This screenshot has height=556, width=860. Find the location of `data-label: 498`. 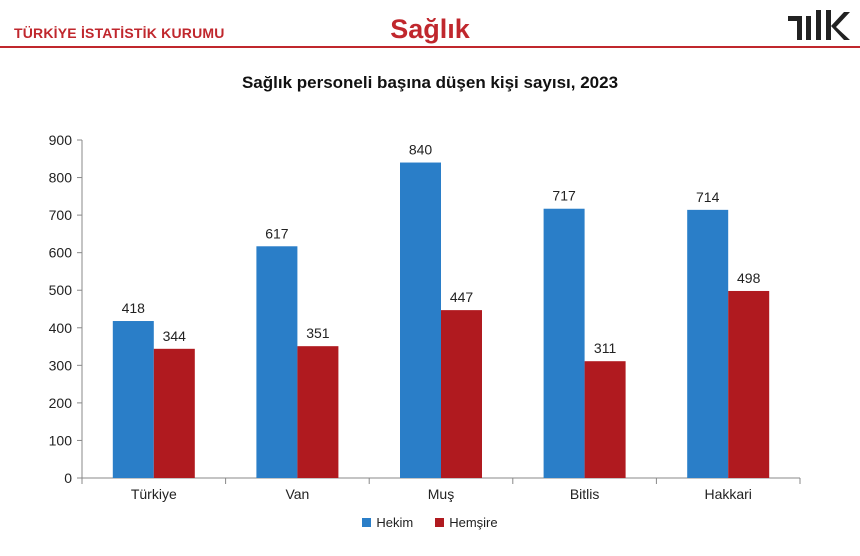

data-label: 498 is located at coordinates (749, 278).